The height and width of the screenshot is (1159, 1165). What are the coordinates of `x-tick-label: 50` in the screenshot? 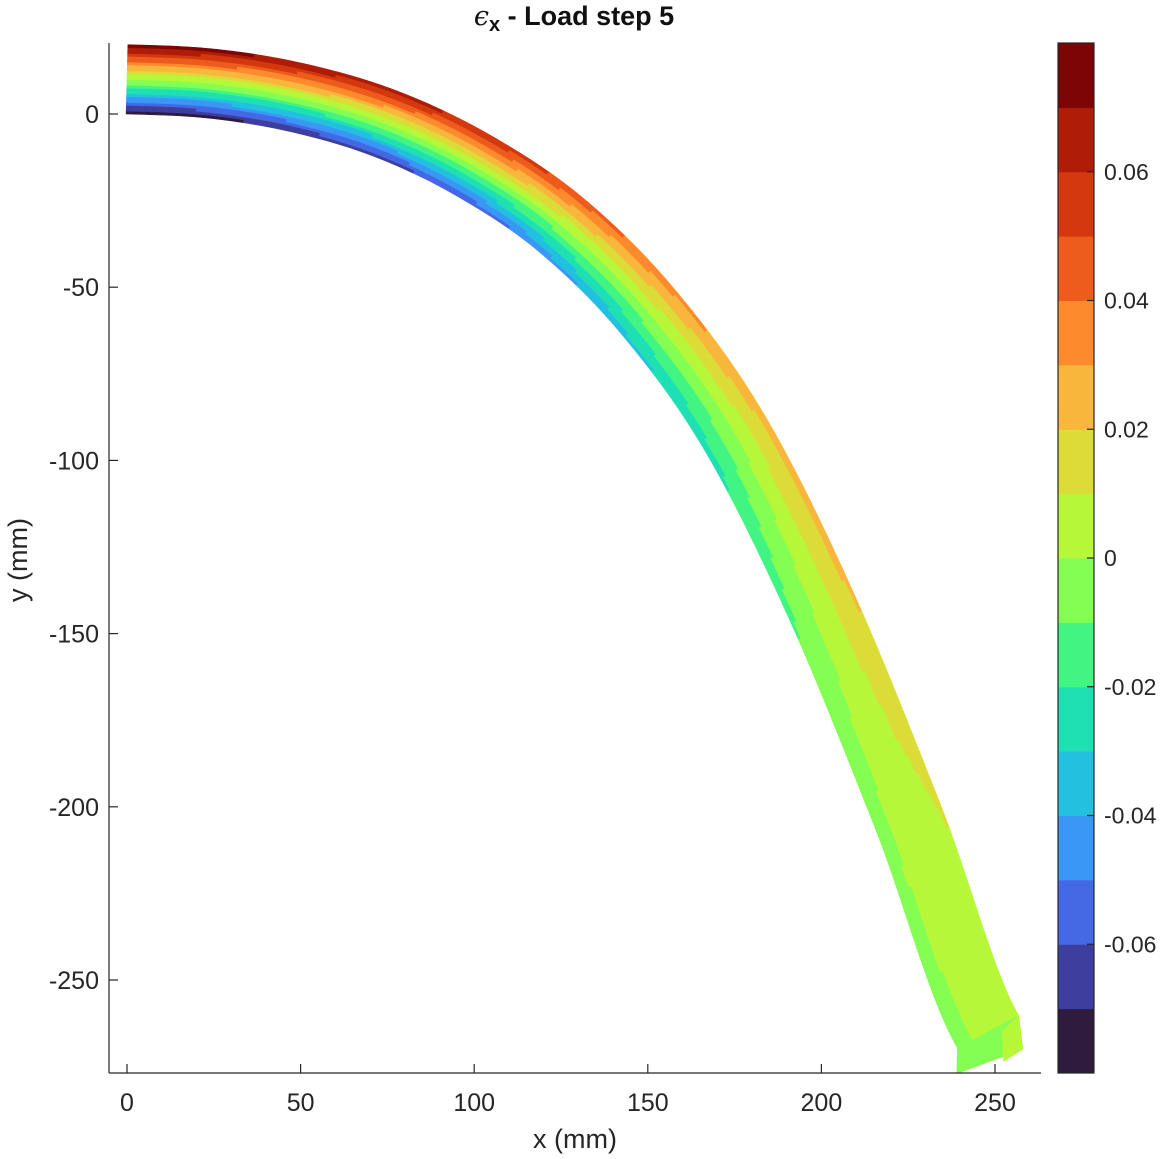 It's located at (301, 1103).